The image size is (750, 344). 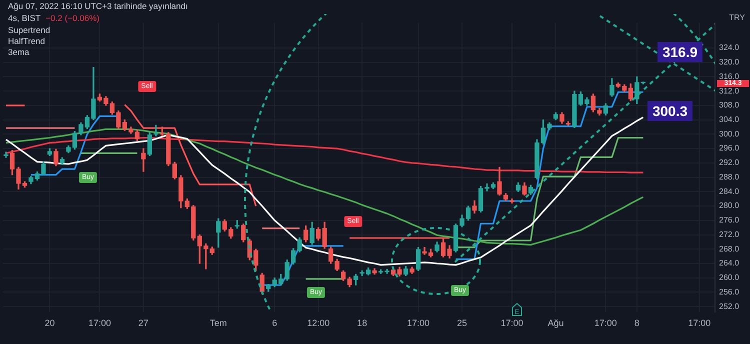 I want to click on y-tick-label: 264.0, so click(x=729, y=263).